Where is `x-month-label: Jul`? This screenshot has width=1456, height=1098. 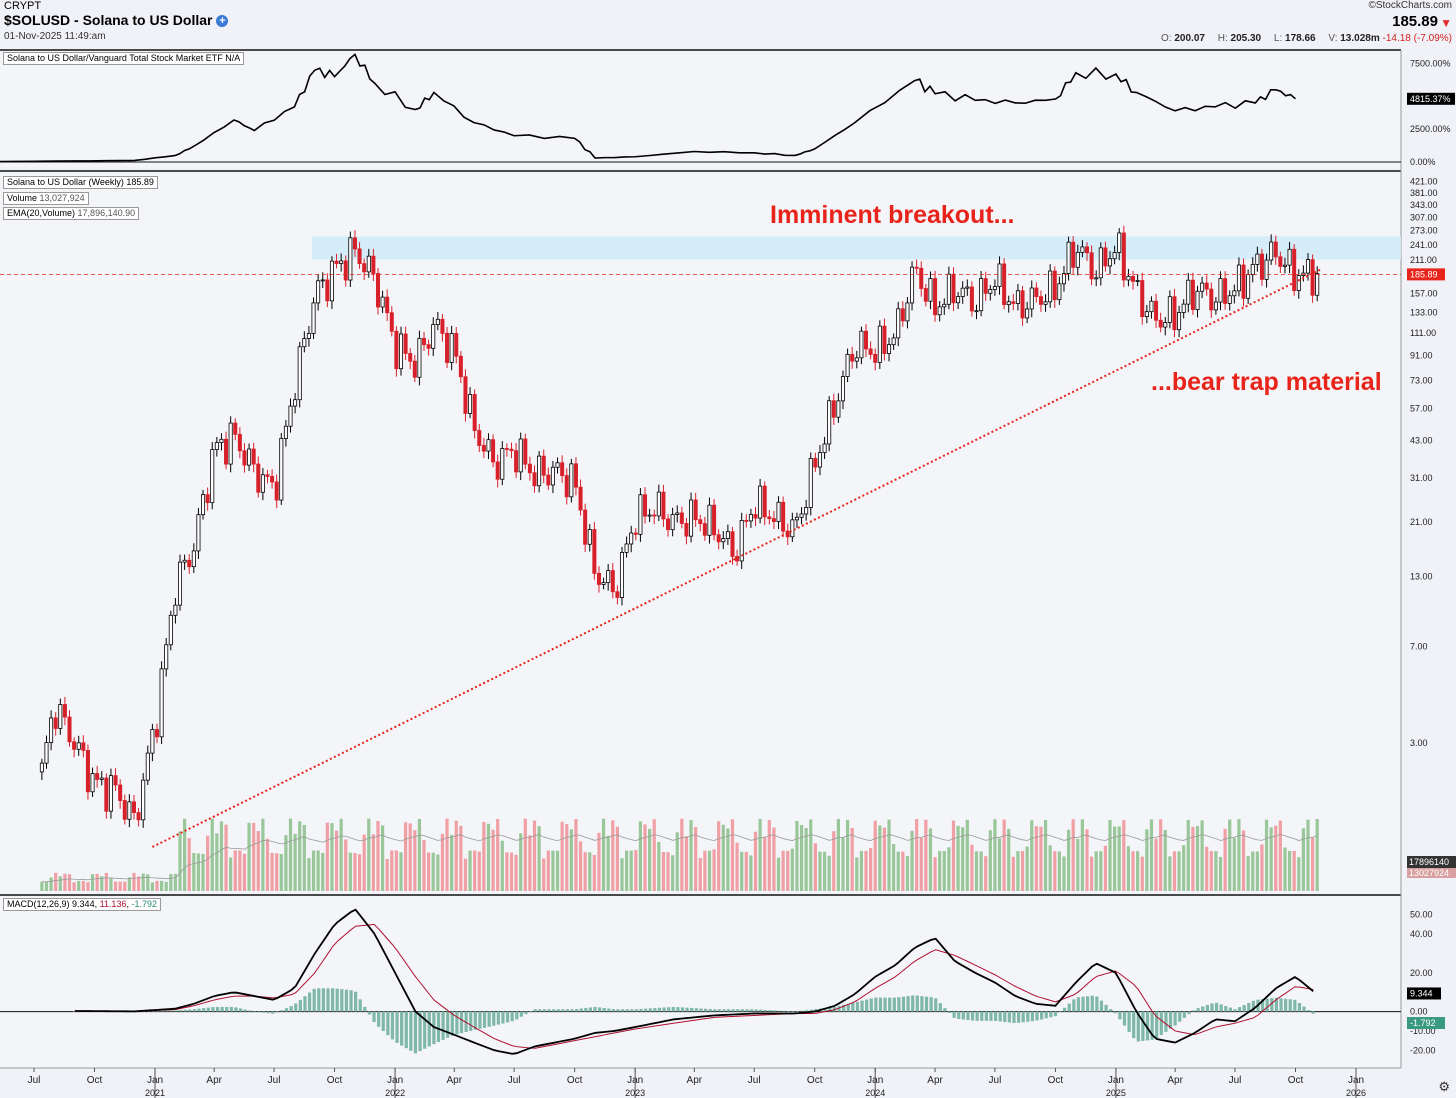 x-month-label: Jul is located at coordinates (1235, 1080).